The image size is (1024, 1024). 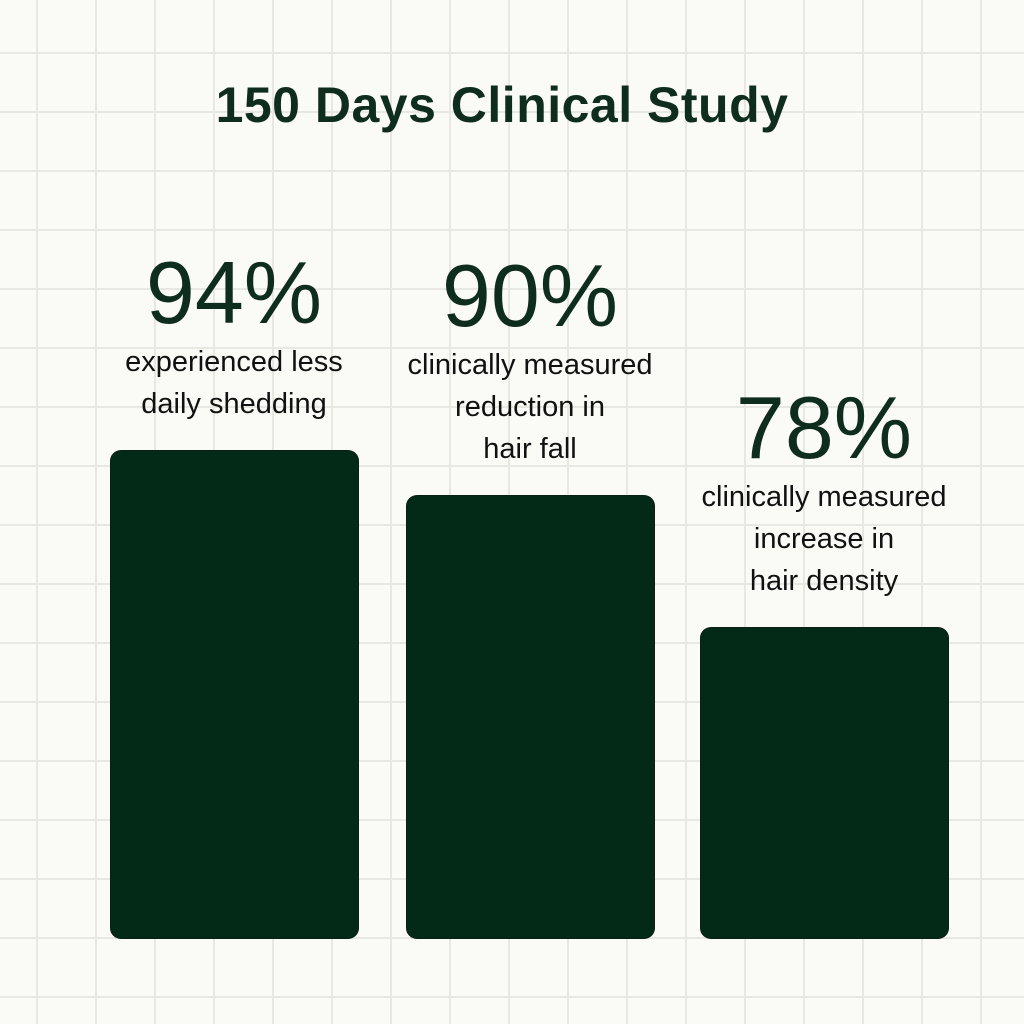 I want to click on category-label: experienced less daily shedding, so click(x=234, y=383).